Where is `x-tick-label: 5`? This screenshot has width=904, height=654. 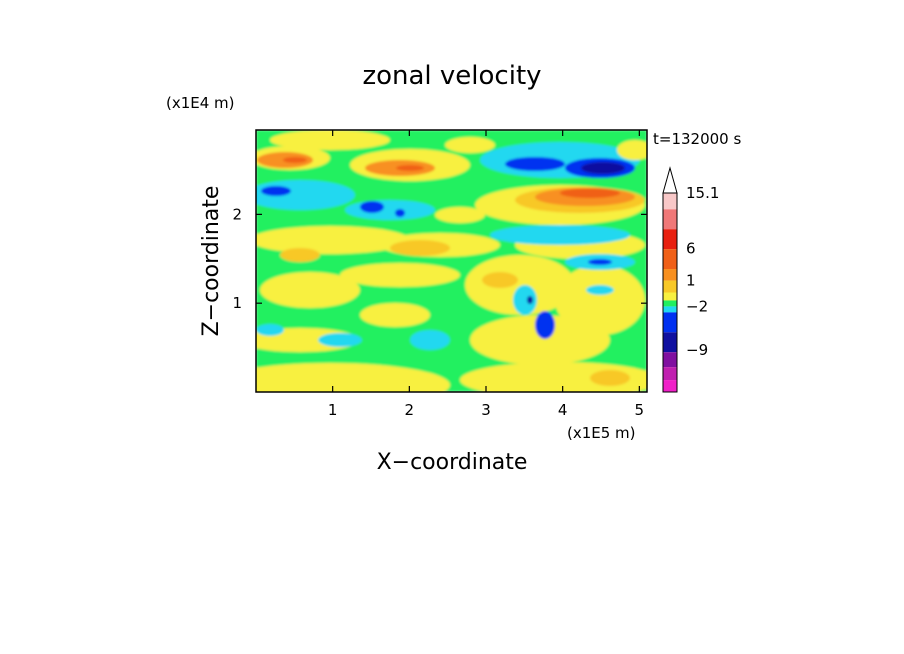 x-tick-label: 5 is located at coordinates (640, 410).